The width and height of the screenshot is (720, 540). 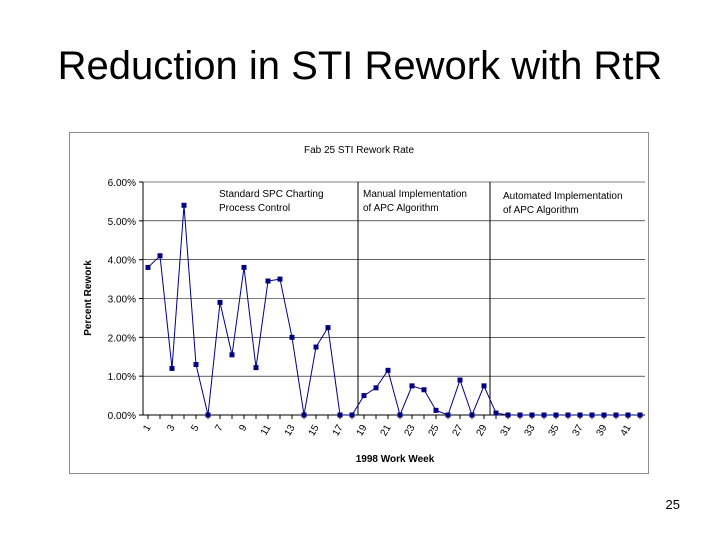 I want to click on x-tick-label: 7, so click(x=219, y=428).